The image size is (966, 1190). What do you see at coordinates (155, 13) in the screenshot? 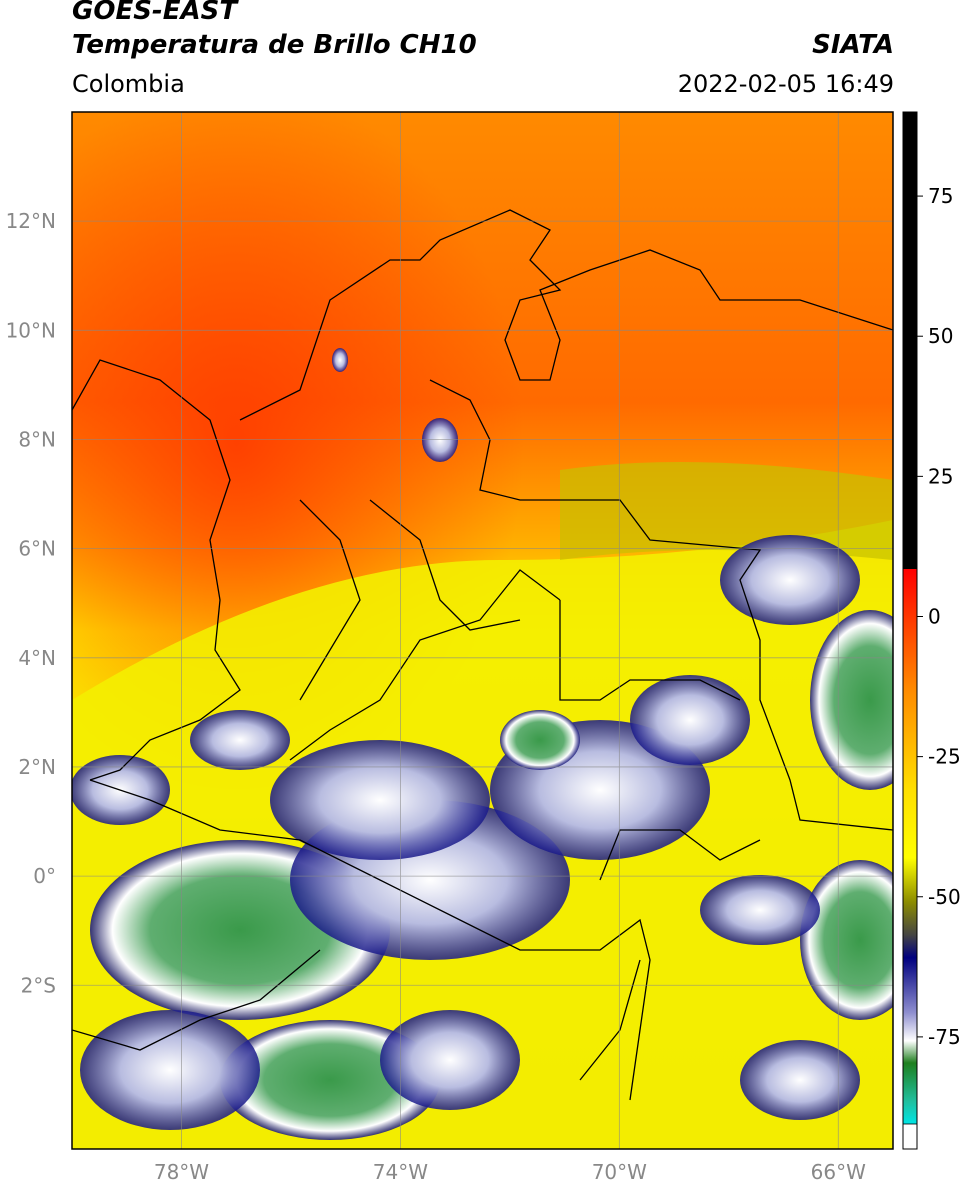
I see `satellite-title: GOES-EAST` at bounding box center [155, 13].